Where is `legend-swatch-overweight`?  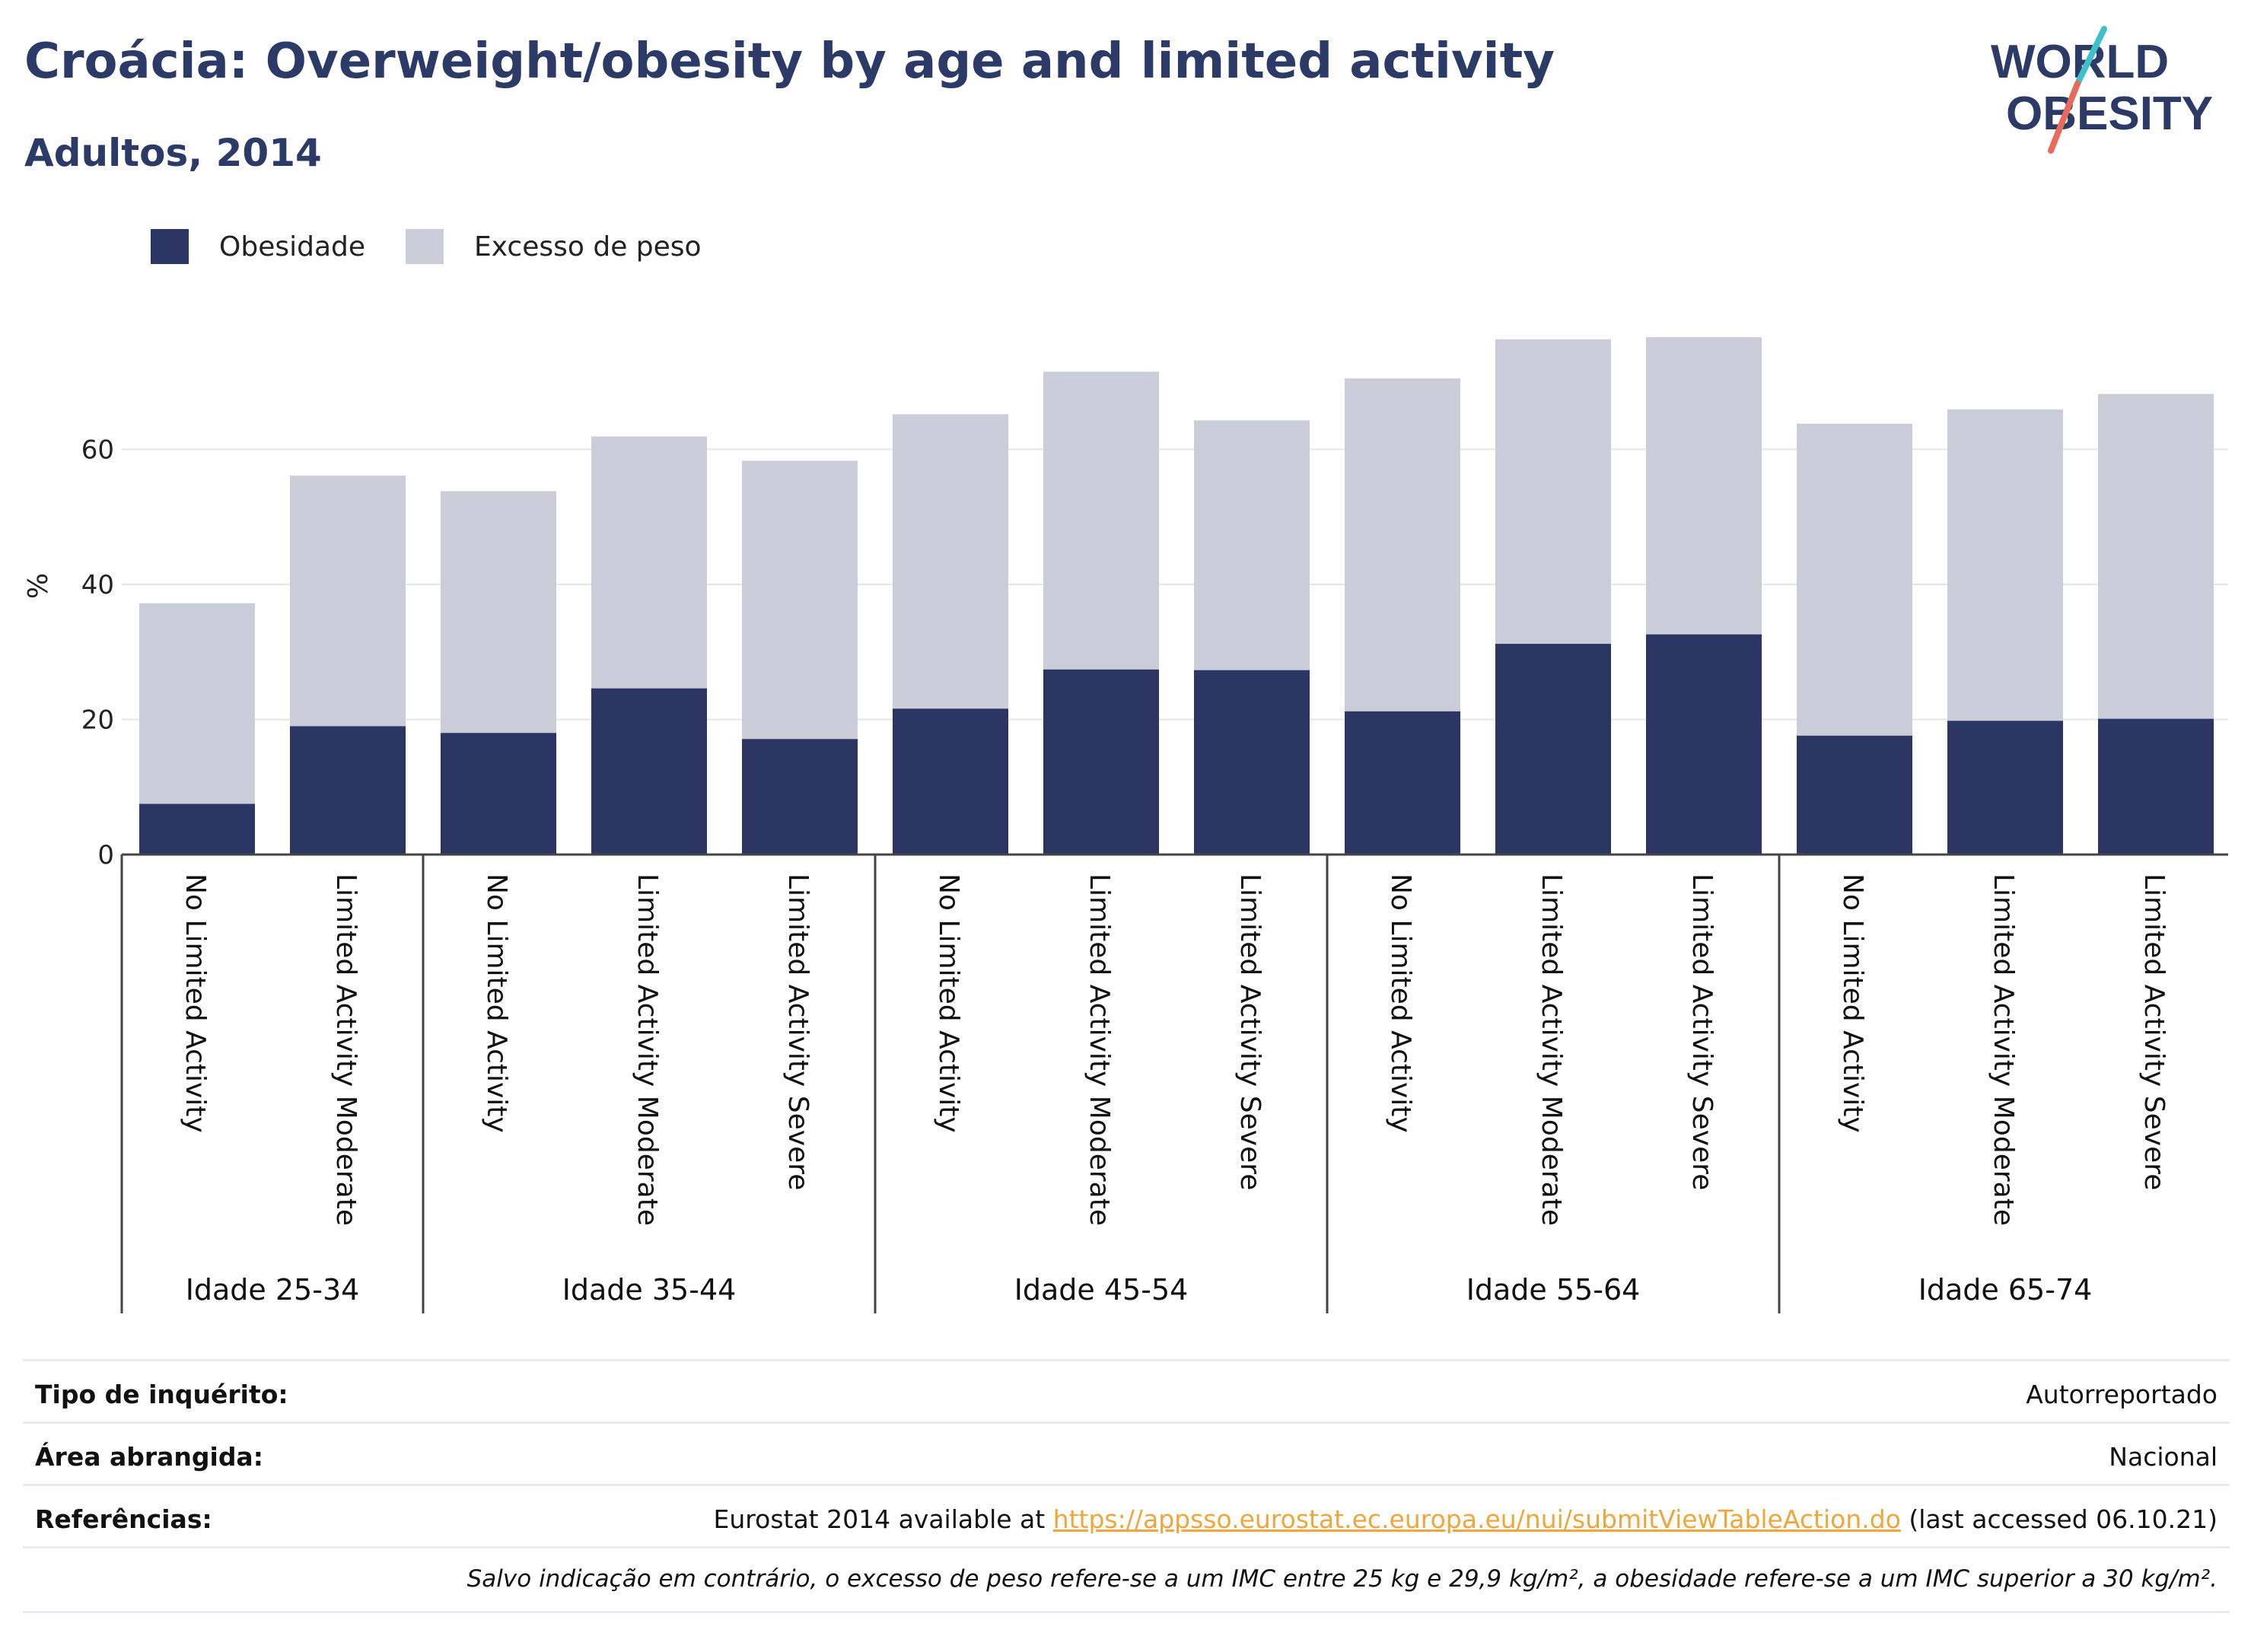
legend-swatch-overweight is located at coordinates (425, 246).